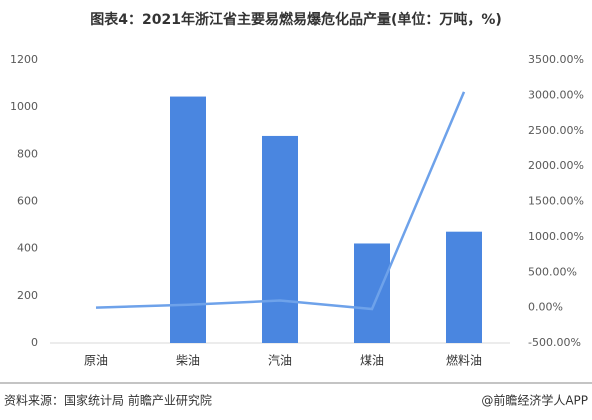  I want to click on y-tick-label: 200, so click(27, 295).